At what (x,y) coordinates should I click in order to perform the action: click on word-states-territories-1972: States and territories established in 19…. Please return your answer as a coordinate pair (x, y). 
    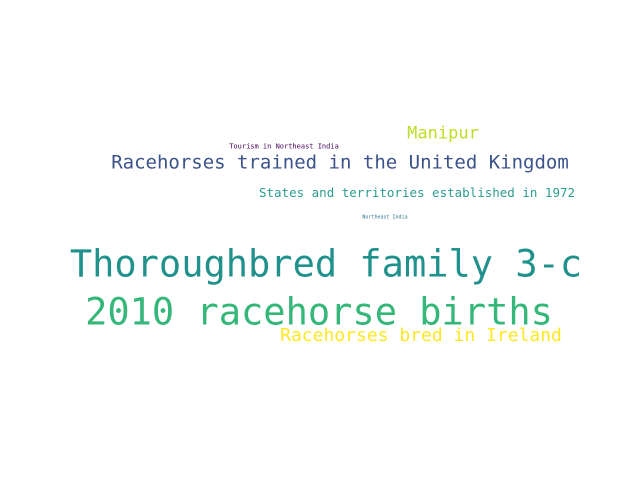
    Looking at the image, I should click on (417, 192).